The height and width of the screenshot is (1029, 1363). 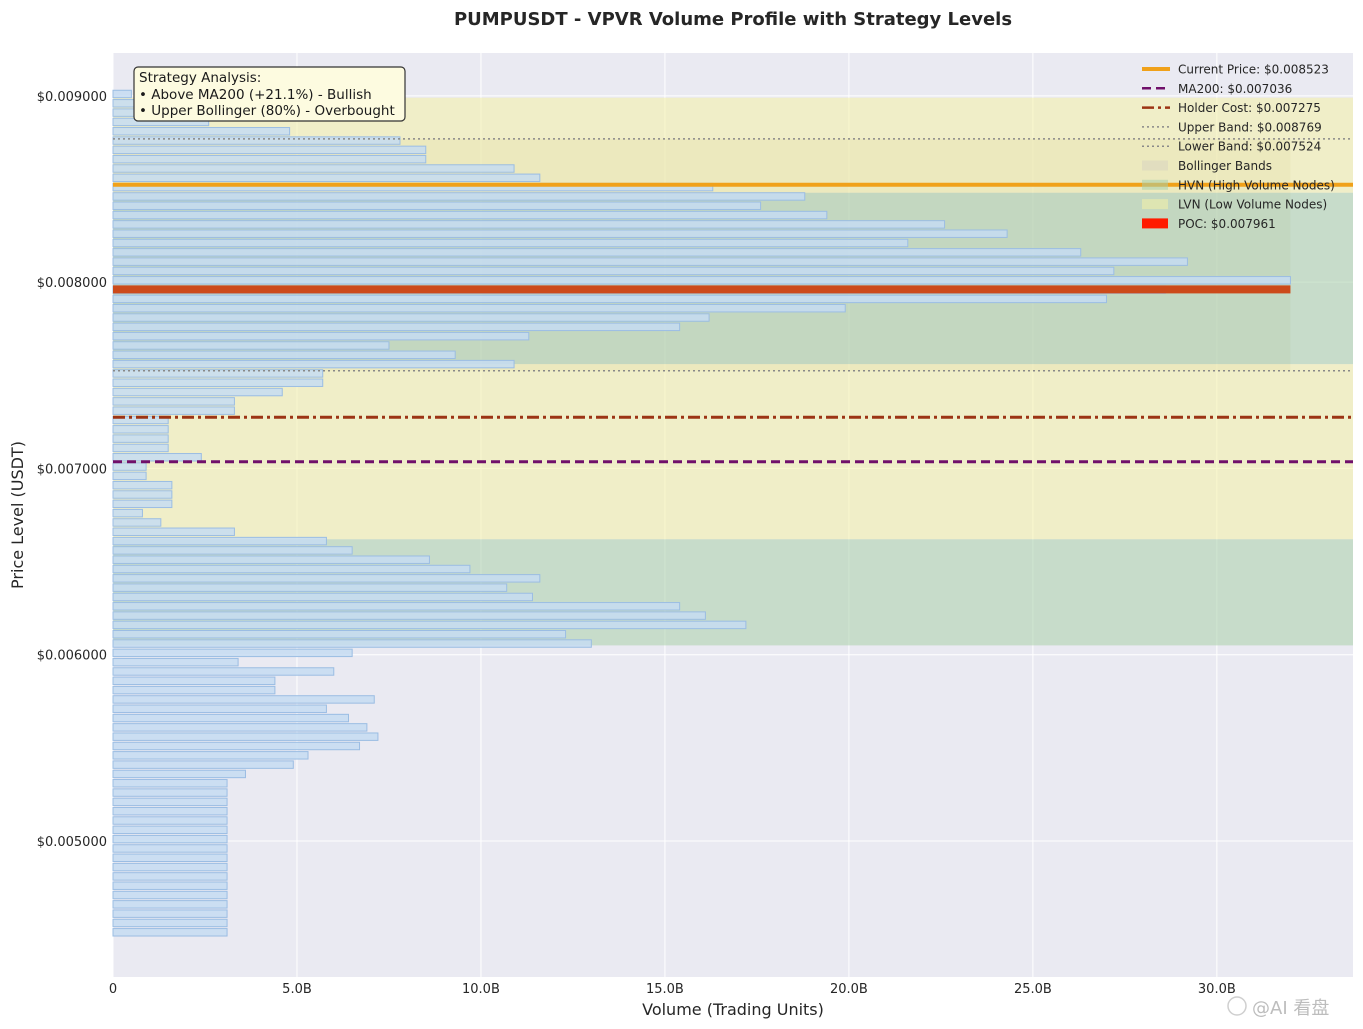 What do you see at coordinates (665, 989) in the screenshot?
I see `x-tick-label-3: 15.0B` at bounding box center [665, 989].